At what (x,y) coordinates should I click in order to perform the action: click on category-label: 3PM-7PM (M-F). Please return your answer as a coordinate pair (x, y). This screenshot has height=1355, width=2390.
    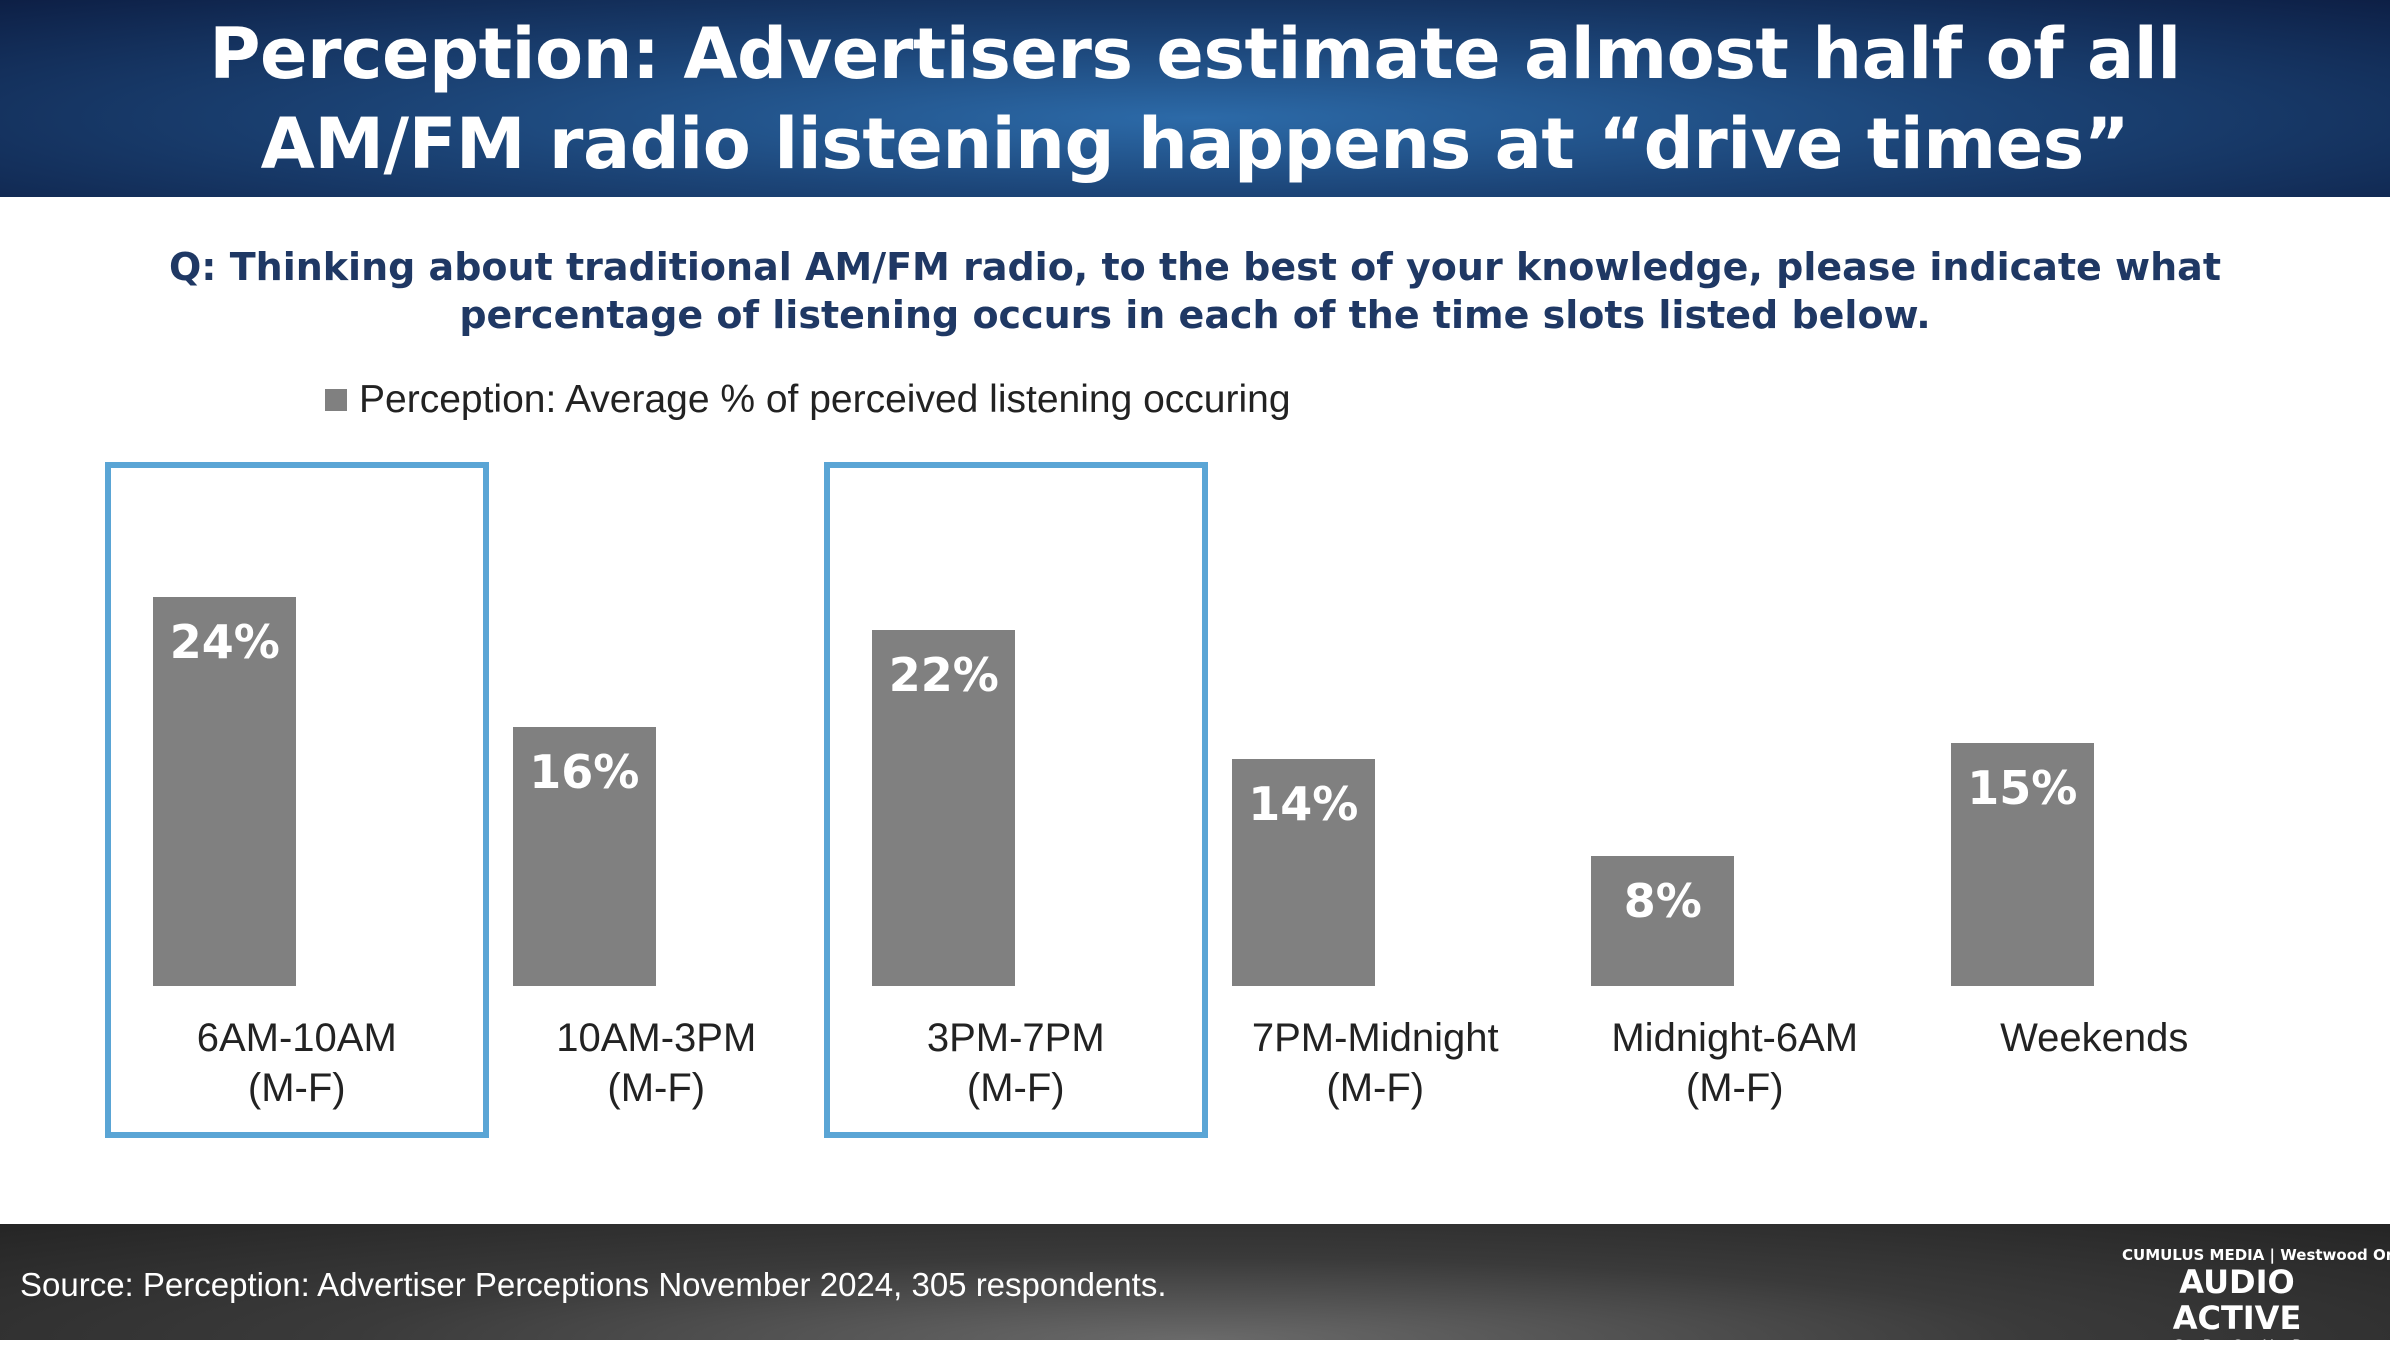
    Looking at the image, I should click on (1016, 1063).